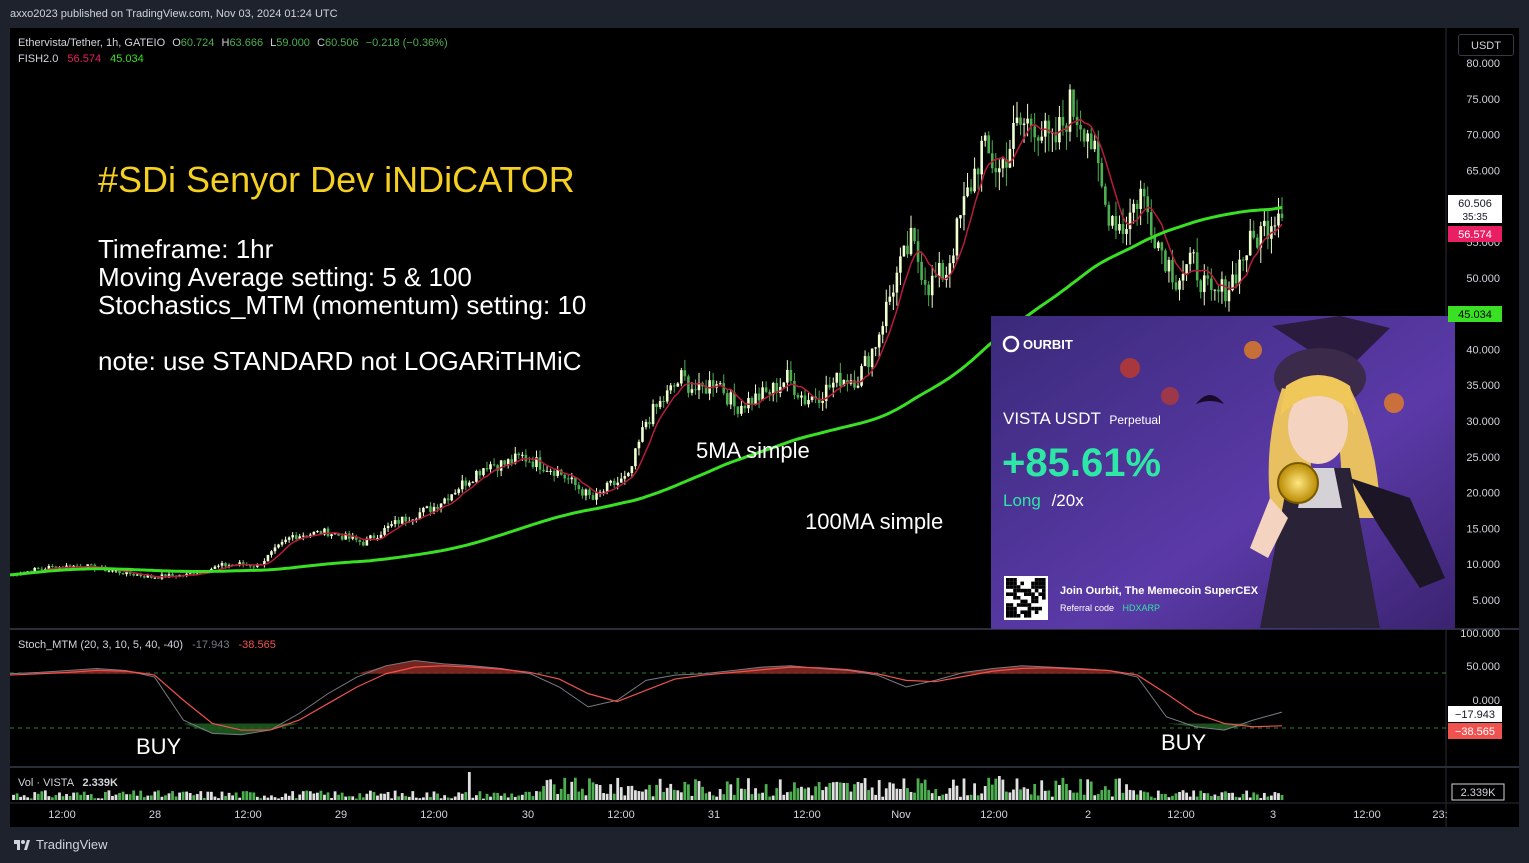  I want to click on tradingview-brand: TradingView, so click(61, 844).